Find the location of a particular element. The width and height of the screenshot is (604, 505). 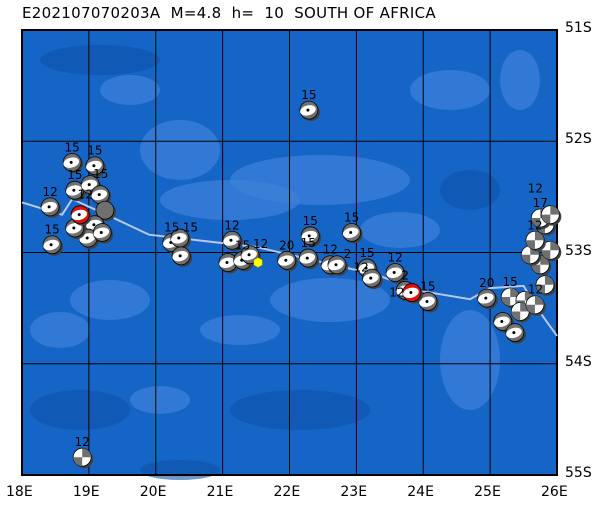

lon-tick-label: 19E is located at coordinates (86, 492).